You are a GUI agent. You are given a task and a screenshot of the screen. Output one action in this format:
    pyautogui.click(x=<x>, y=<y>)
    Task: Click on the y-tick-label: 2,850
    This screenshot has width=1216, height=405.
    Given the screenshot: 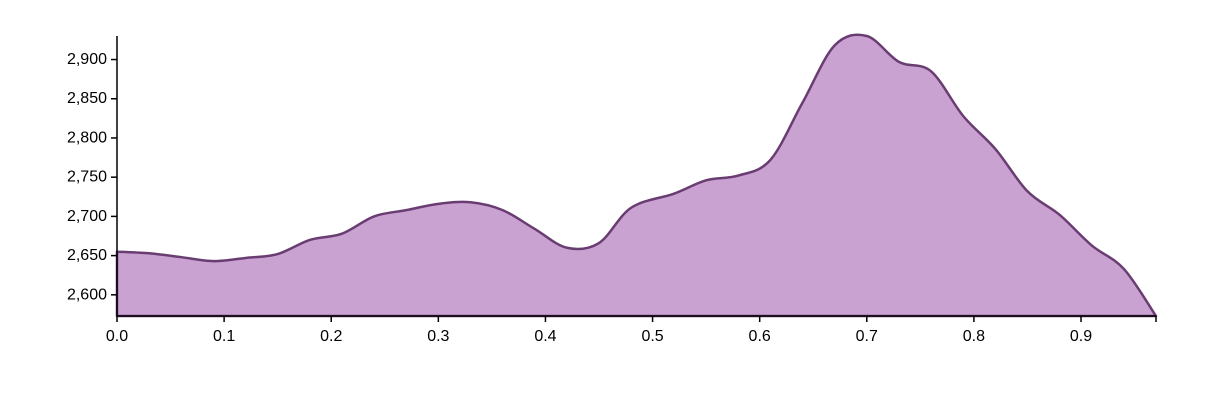 What is the action you would take?
    pyautogui.click(x=87, y=98)
    